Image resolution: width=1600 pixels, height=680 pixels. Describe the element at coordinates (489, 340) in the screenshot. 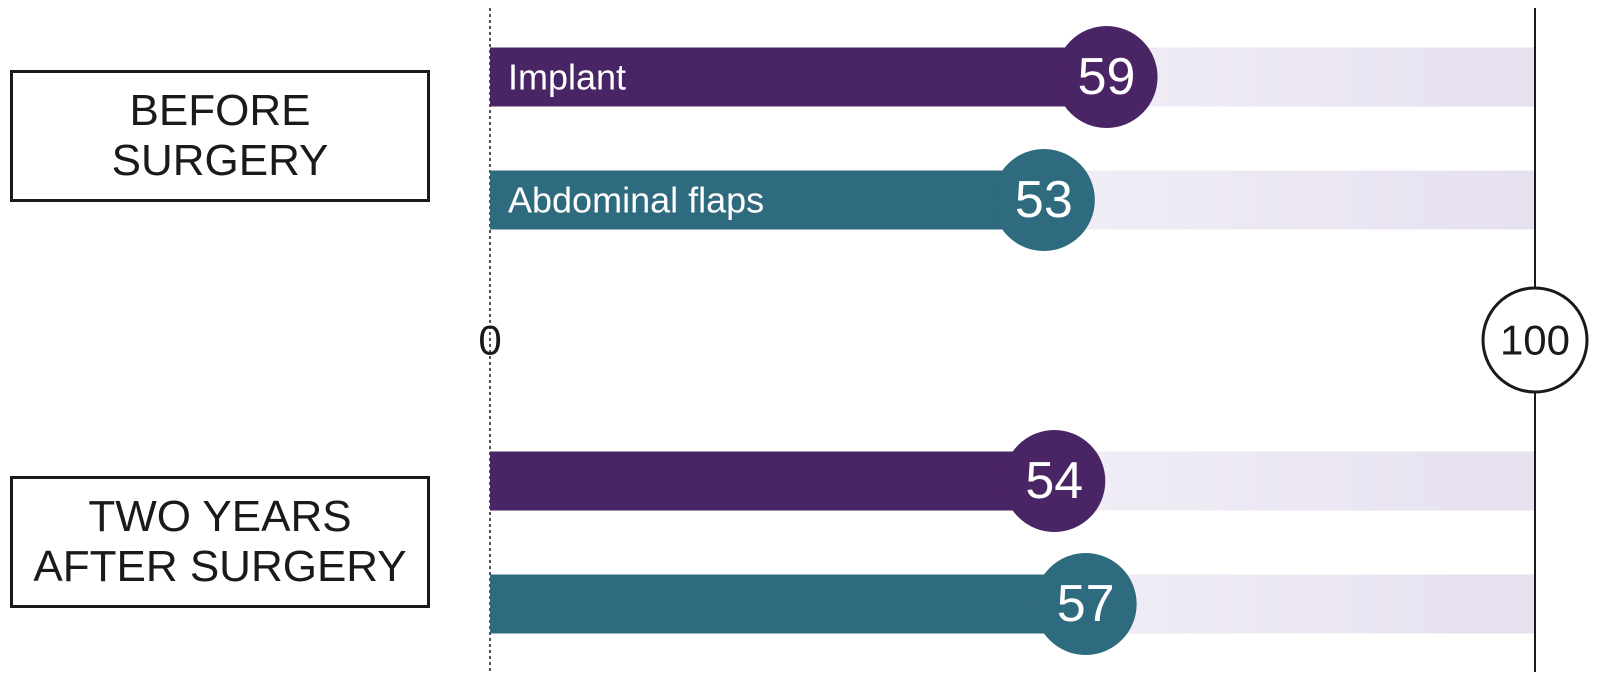

I see `x-tick-label: 0` at that location.